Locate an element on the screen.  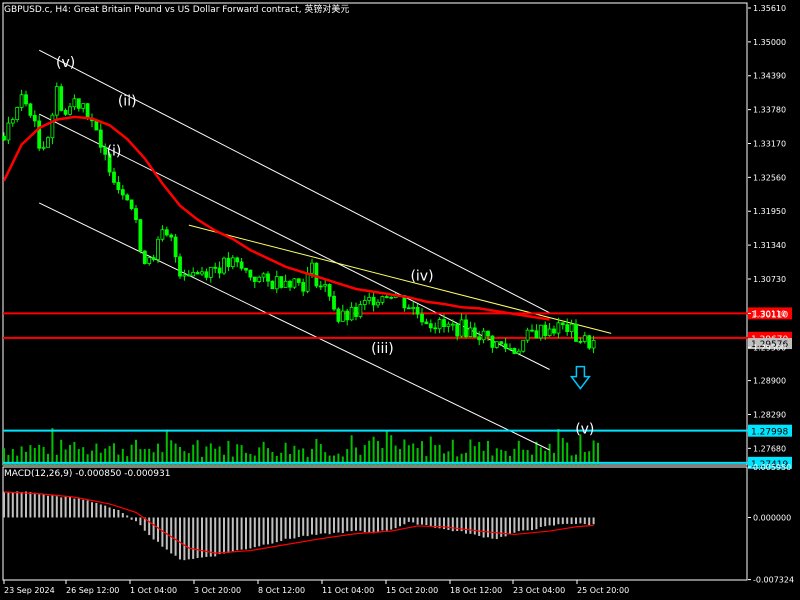
wave-label: (i) is located at coordinates (114, 152).